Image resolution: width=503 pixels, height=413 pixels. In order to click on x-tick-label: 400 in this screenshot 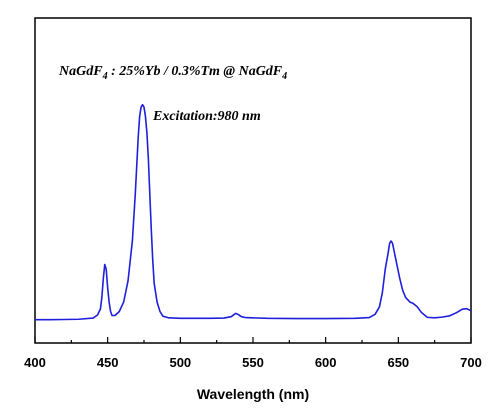, I will do `click(35, 362)`.